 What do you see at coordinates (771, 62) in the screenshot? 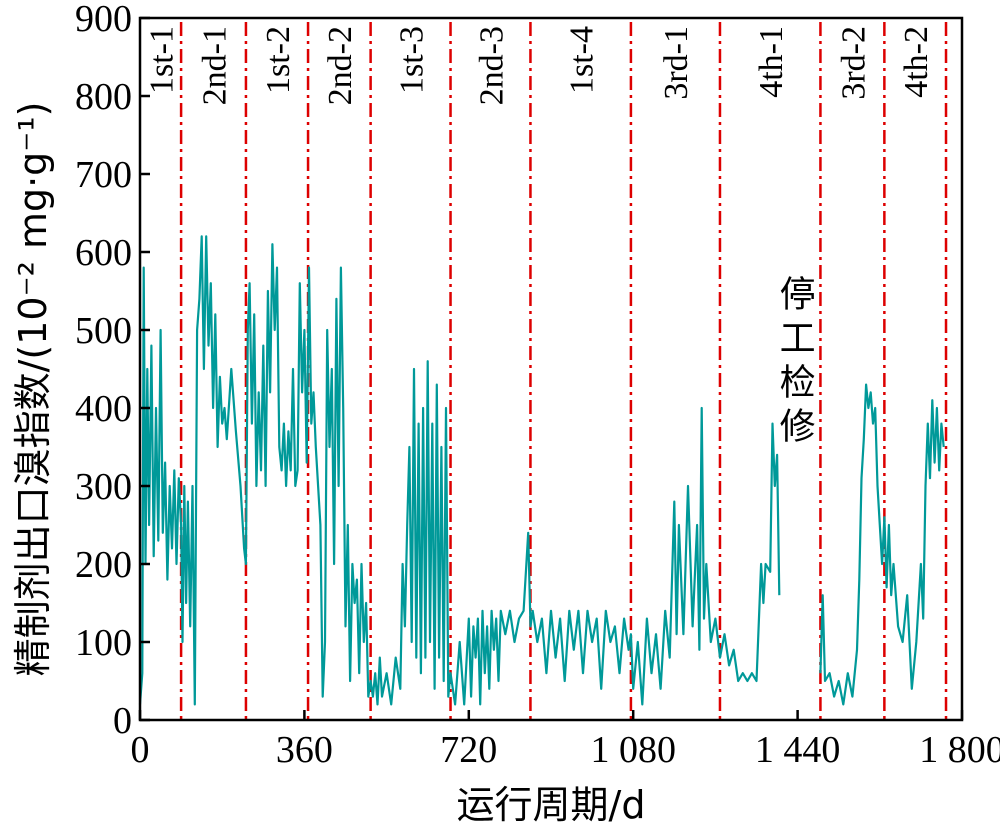
I see `phase-label: 4th-1` at bounding box center [771, 62].